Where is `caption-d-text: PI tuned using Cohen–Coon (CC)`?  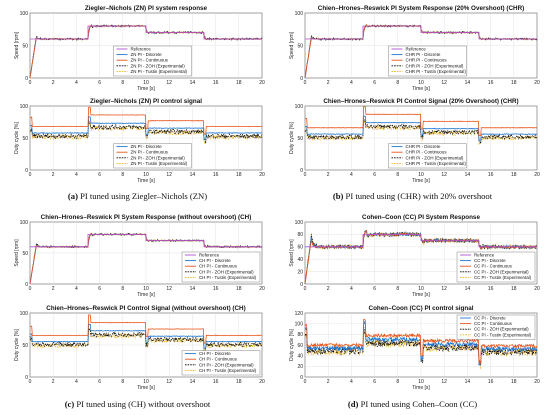 caption-d-text: PI tuned using Cohen–Coon (CC) is located at coordinates (418, 404).